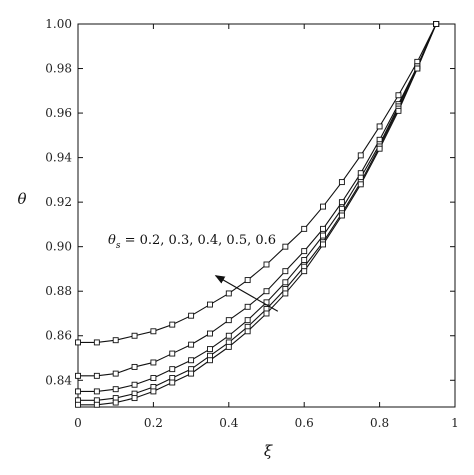 Image resolution: width=474 pixels, height=475 pixels. I want to click on y-tick-label: 0.88, so click(58, 291).